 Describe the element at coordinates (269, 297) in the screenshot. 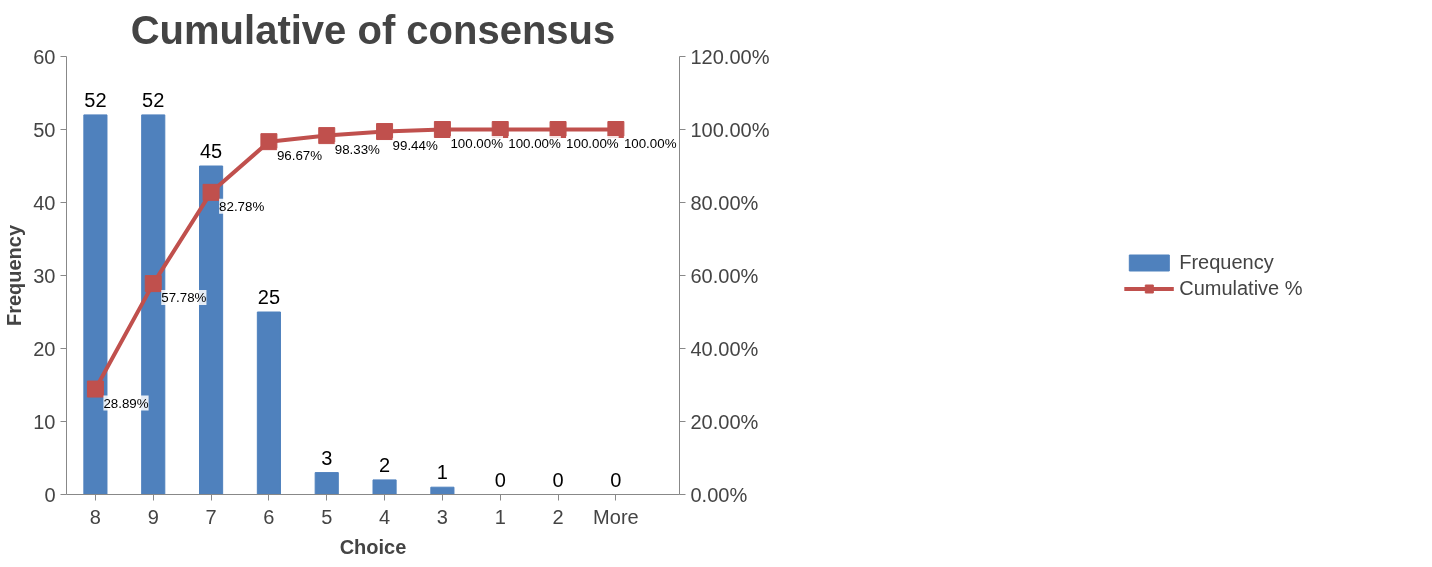

I see `data-label: 25` at that location.